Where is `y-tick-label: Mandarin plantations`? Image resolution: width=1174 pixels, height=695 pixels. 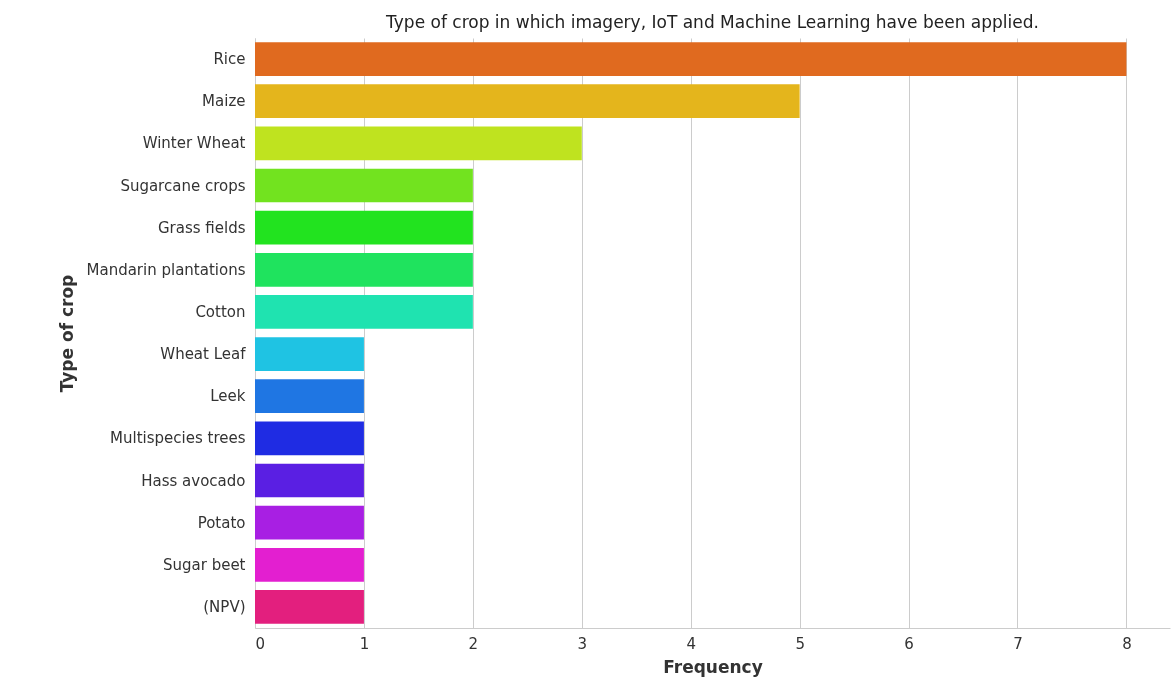
y-tick-label: Mandarin plantations is located at coordinates (166, 269).